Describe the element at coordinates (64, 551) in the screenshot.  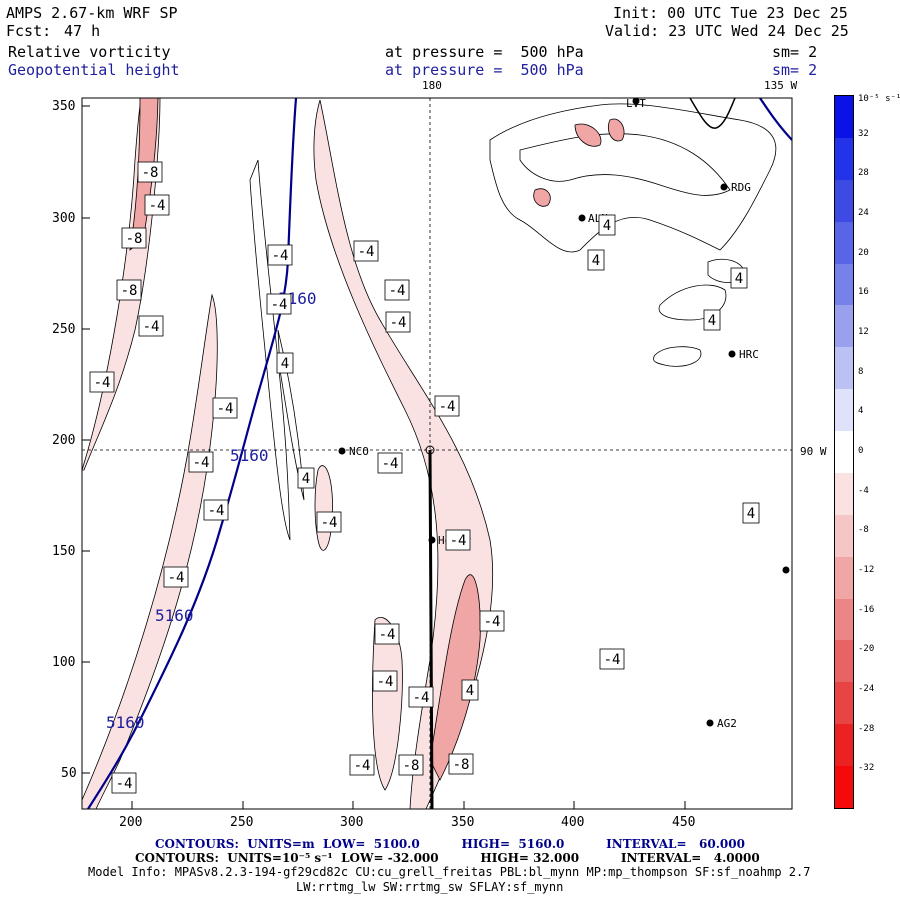
I see `y-tick-label: 150` at that location.